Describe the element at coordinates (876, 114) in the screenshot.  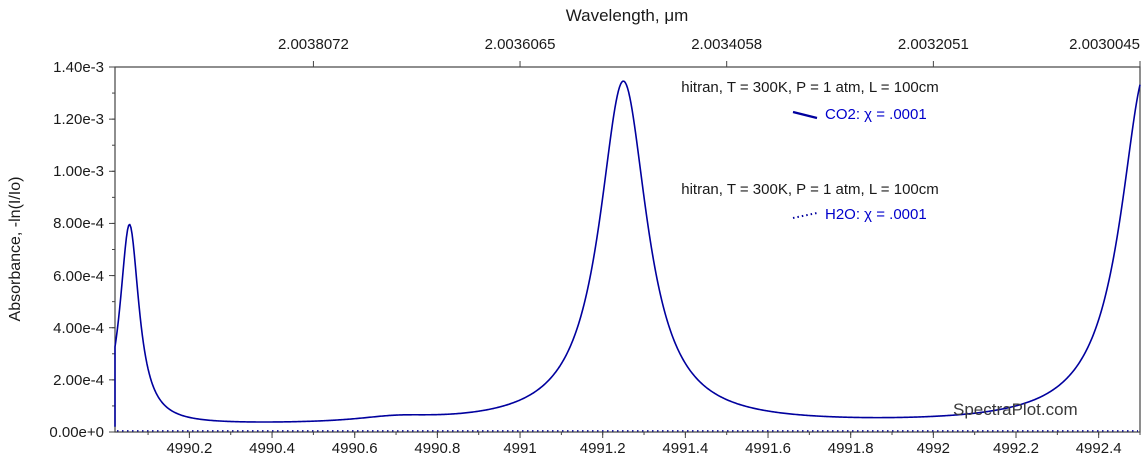
I see `legend-co2-label: CO2: χ = .0001` at that location.